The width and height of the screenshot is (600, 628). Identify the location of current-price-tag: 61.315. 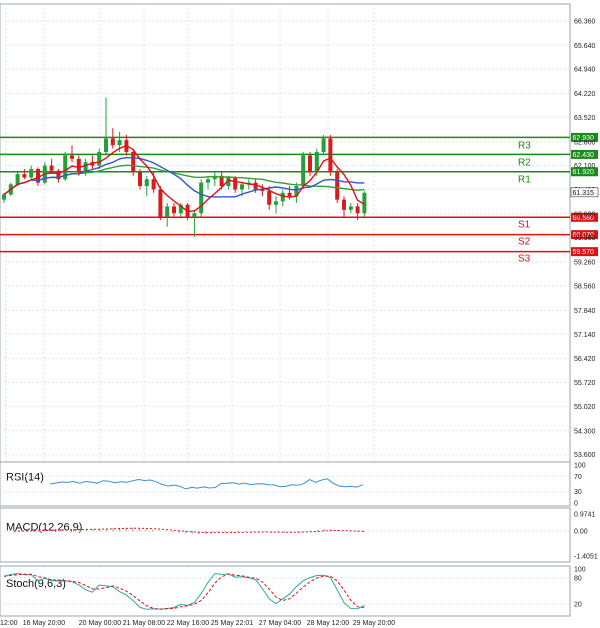
(584, 192).